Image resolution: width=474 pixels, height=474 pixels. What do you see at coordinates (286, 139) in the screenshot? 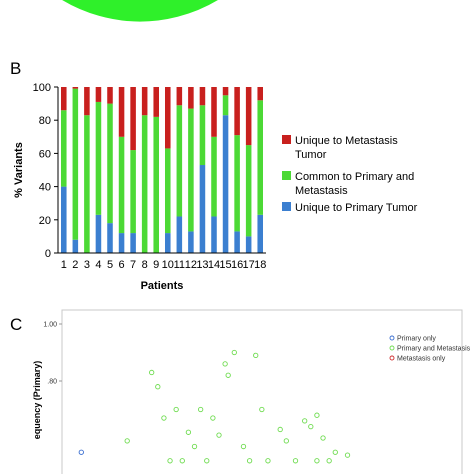
I see `legend-swatch-metastasis` at bounding box center [286, 139].